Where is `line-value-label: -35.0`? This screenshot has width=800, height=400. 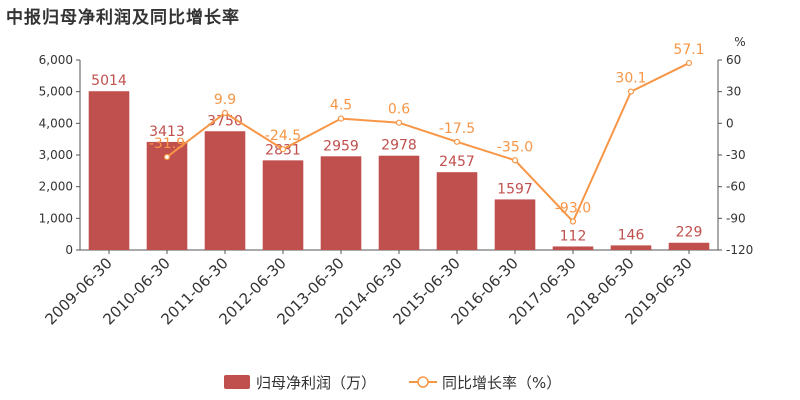
line-value-label: -35.0 is located at coordinates (515, 147).